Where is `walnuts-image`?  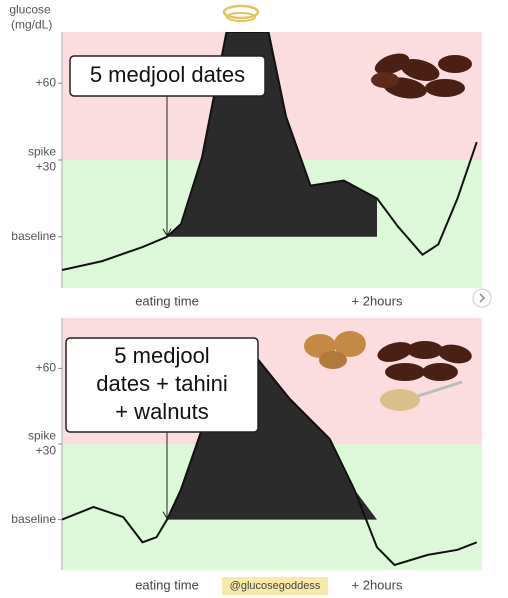 walnuts-image is located at coordinates (335, 350).